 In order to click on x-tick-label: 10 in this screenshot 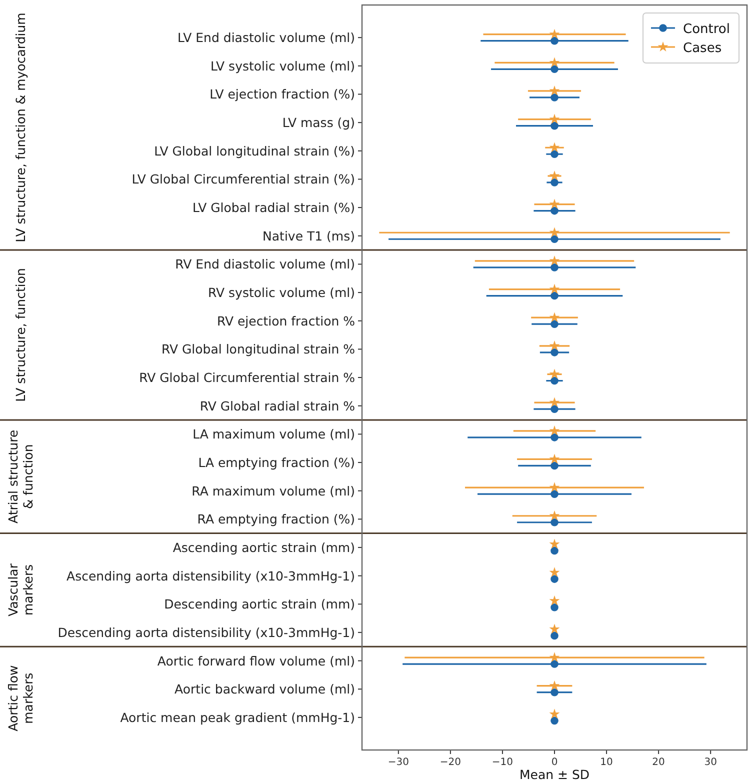, I will do `click(606, 762)`.